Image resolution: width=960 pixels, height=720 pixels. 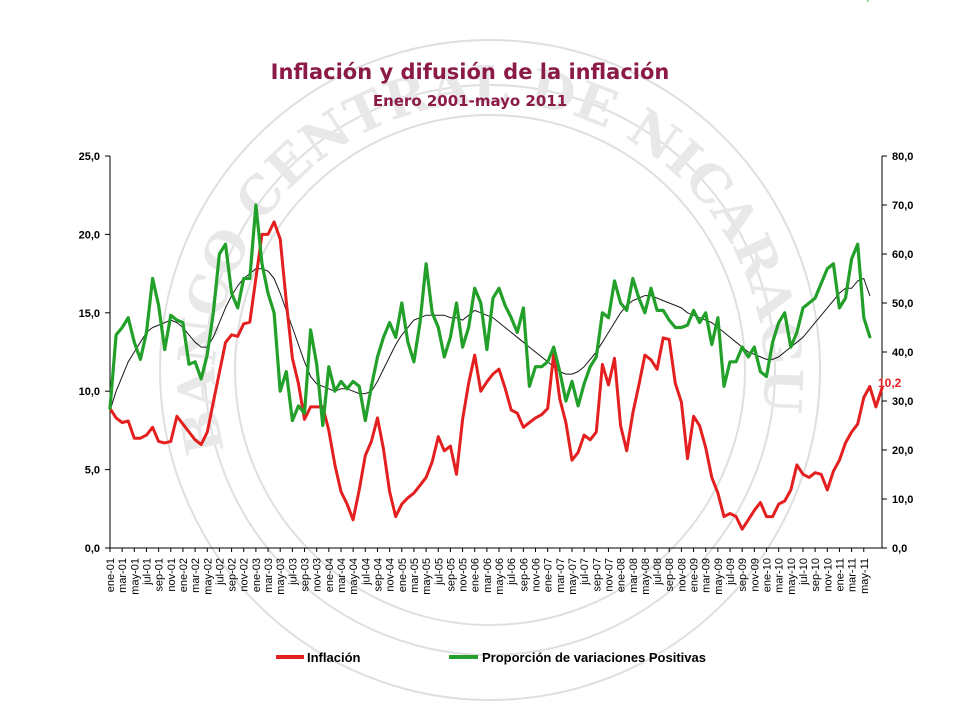 I want to click on y-left-tick-label: 5,0, so click(x=92, y=471).